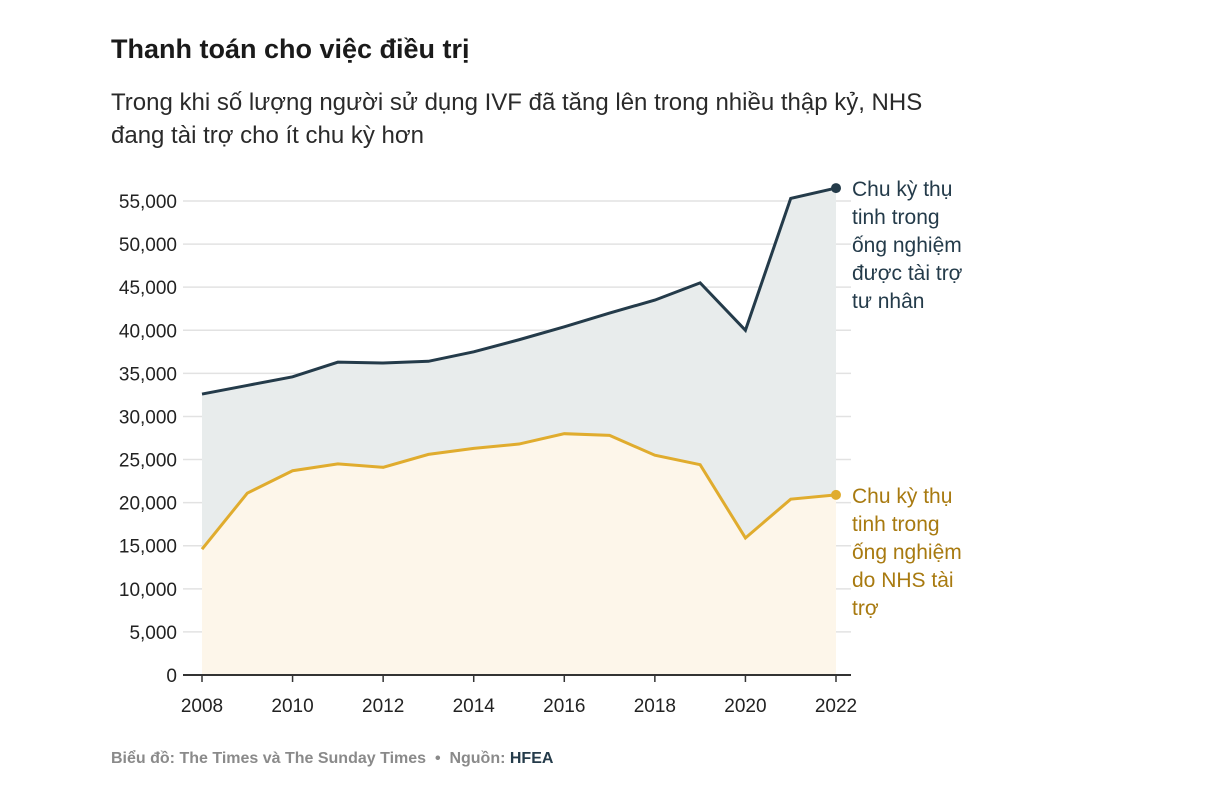 The width and height of the screenshot is (1209, 790). What do you see at coordinates (903, 580) in the screenshot?
I see `nhs-series-label: do NHS tài` at bounding box center [903, 580].